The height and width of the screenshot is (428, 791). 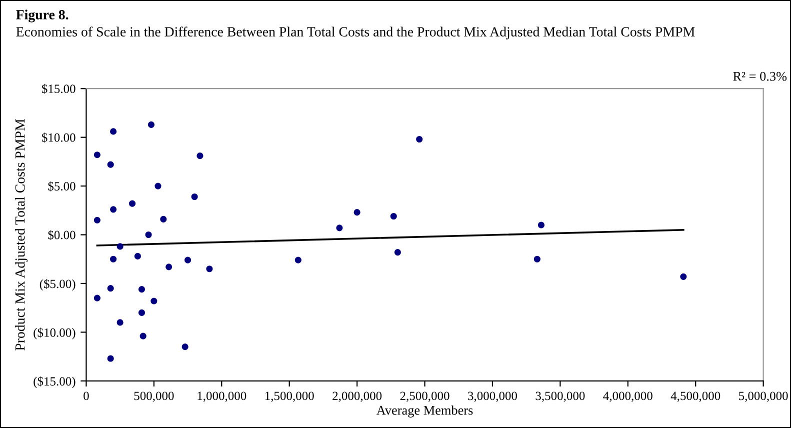 What do you see at coordinates (86, 396) in the screenshot?
I see `x-tick-label: 0` at bounding box center [86, 396].